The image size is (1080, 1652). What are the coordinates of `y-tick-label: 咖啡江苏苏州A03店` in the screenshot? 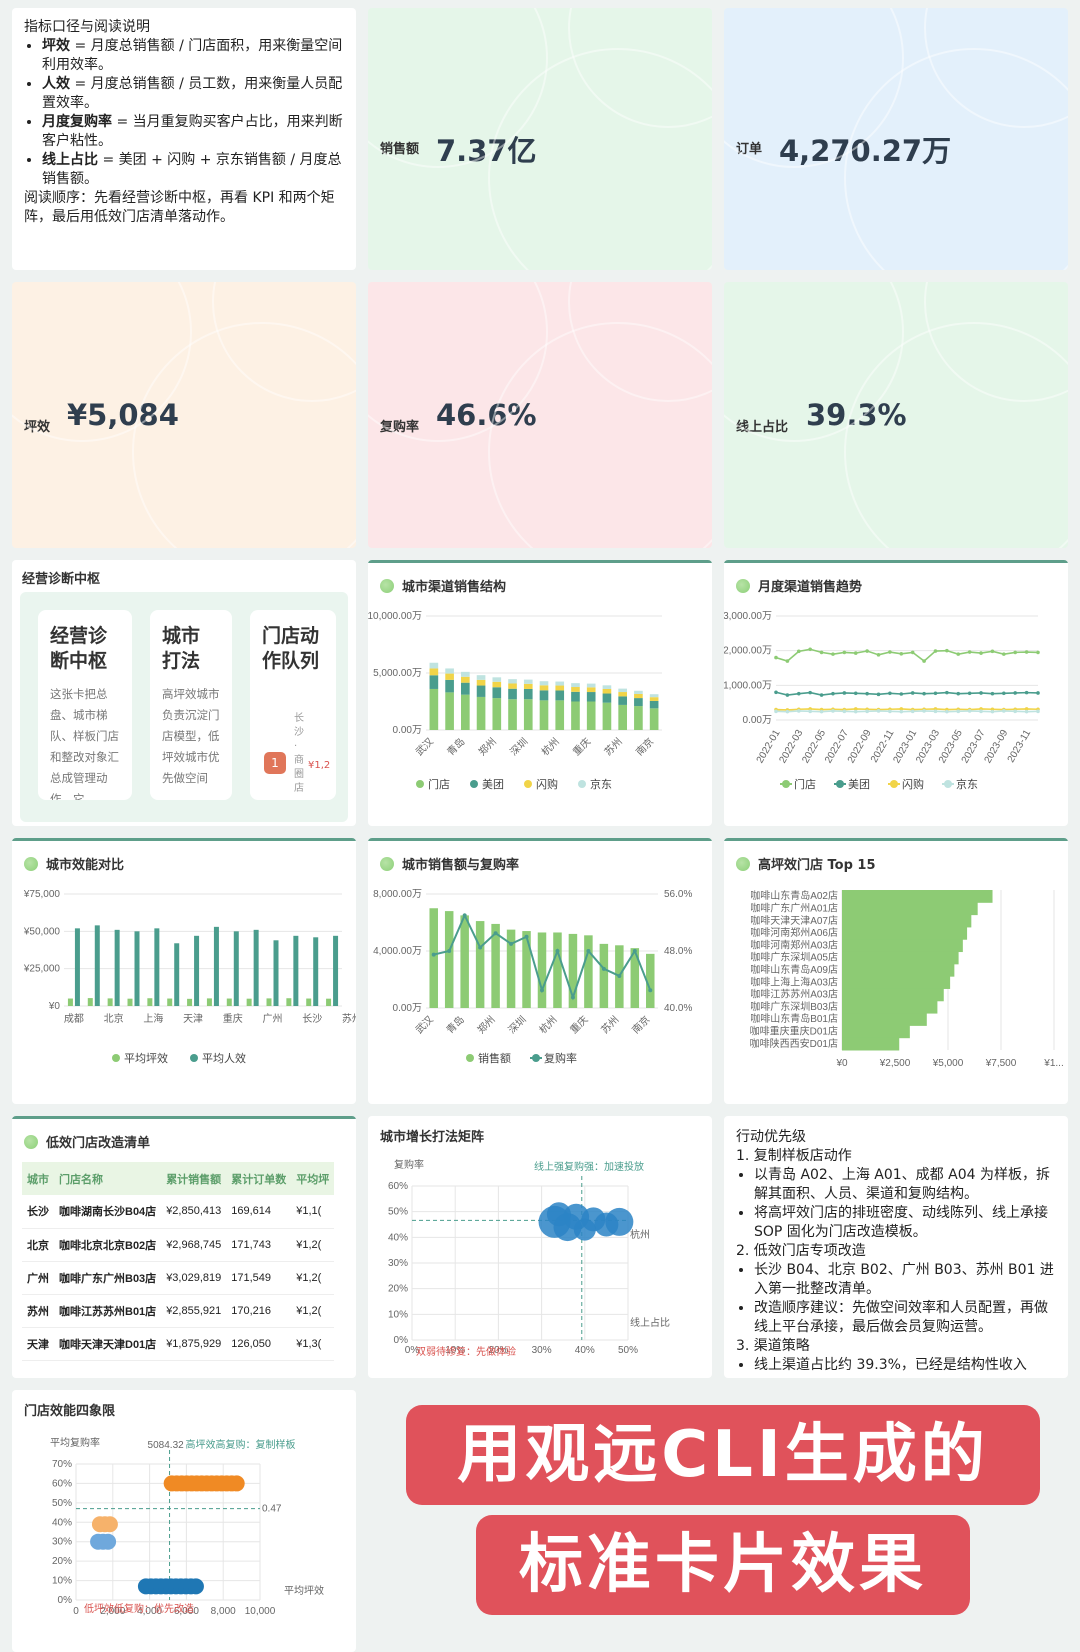 It's located at (794, 994).